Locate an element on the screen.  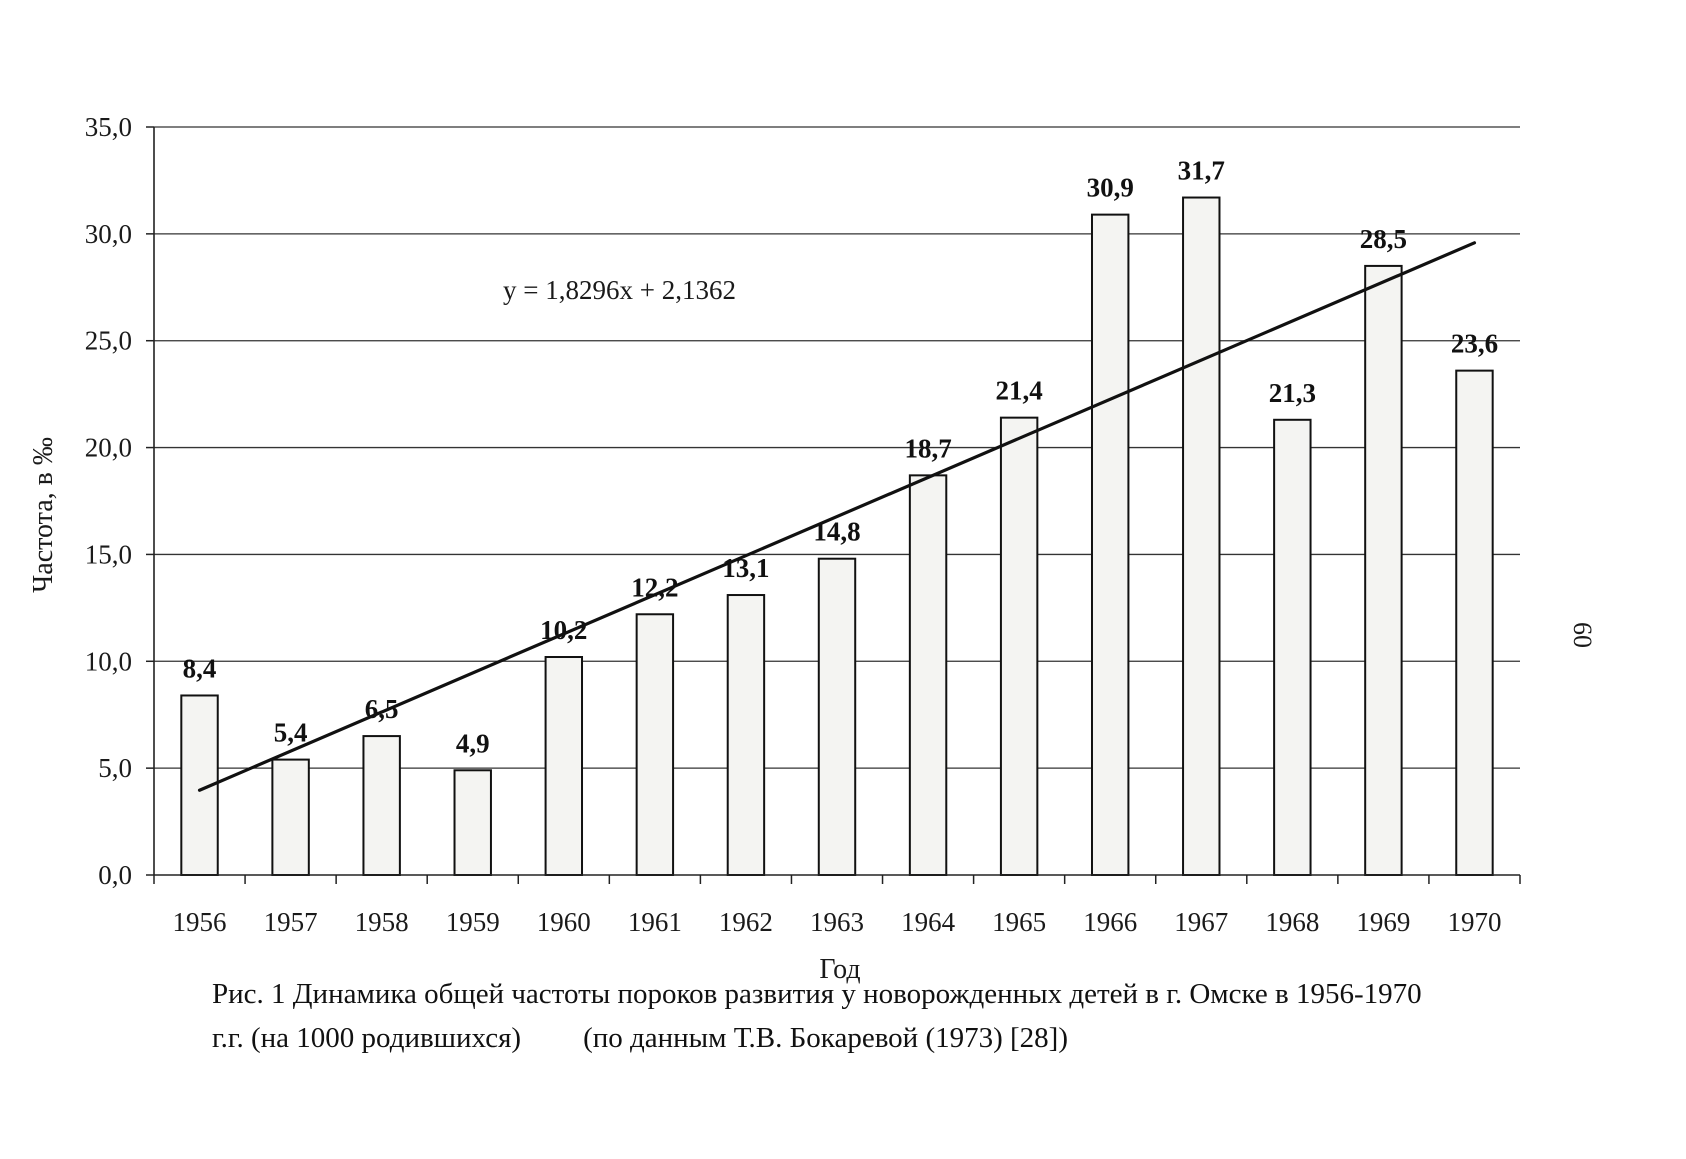
data-label-1964: 18,7 is located at coordinates (927, 448).